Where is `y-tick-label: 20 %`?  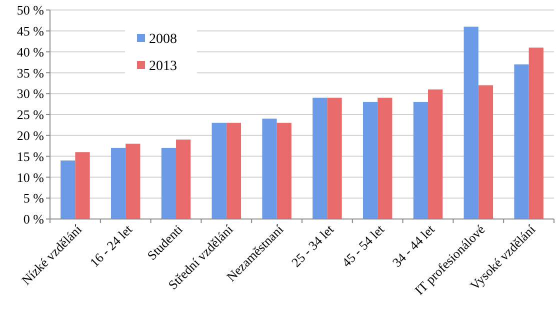
y-tick-label: 20 % is located at coordinates (30, 135).